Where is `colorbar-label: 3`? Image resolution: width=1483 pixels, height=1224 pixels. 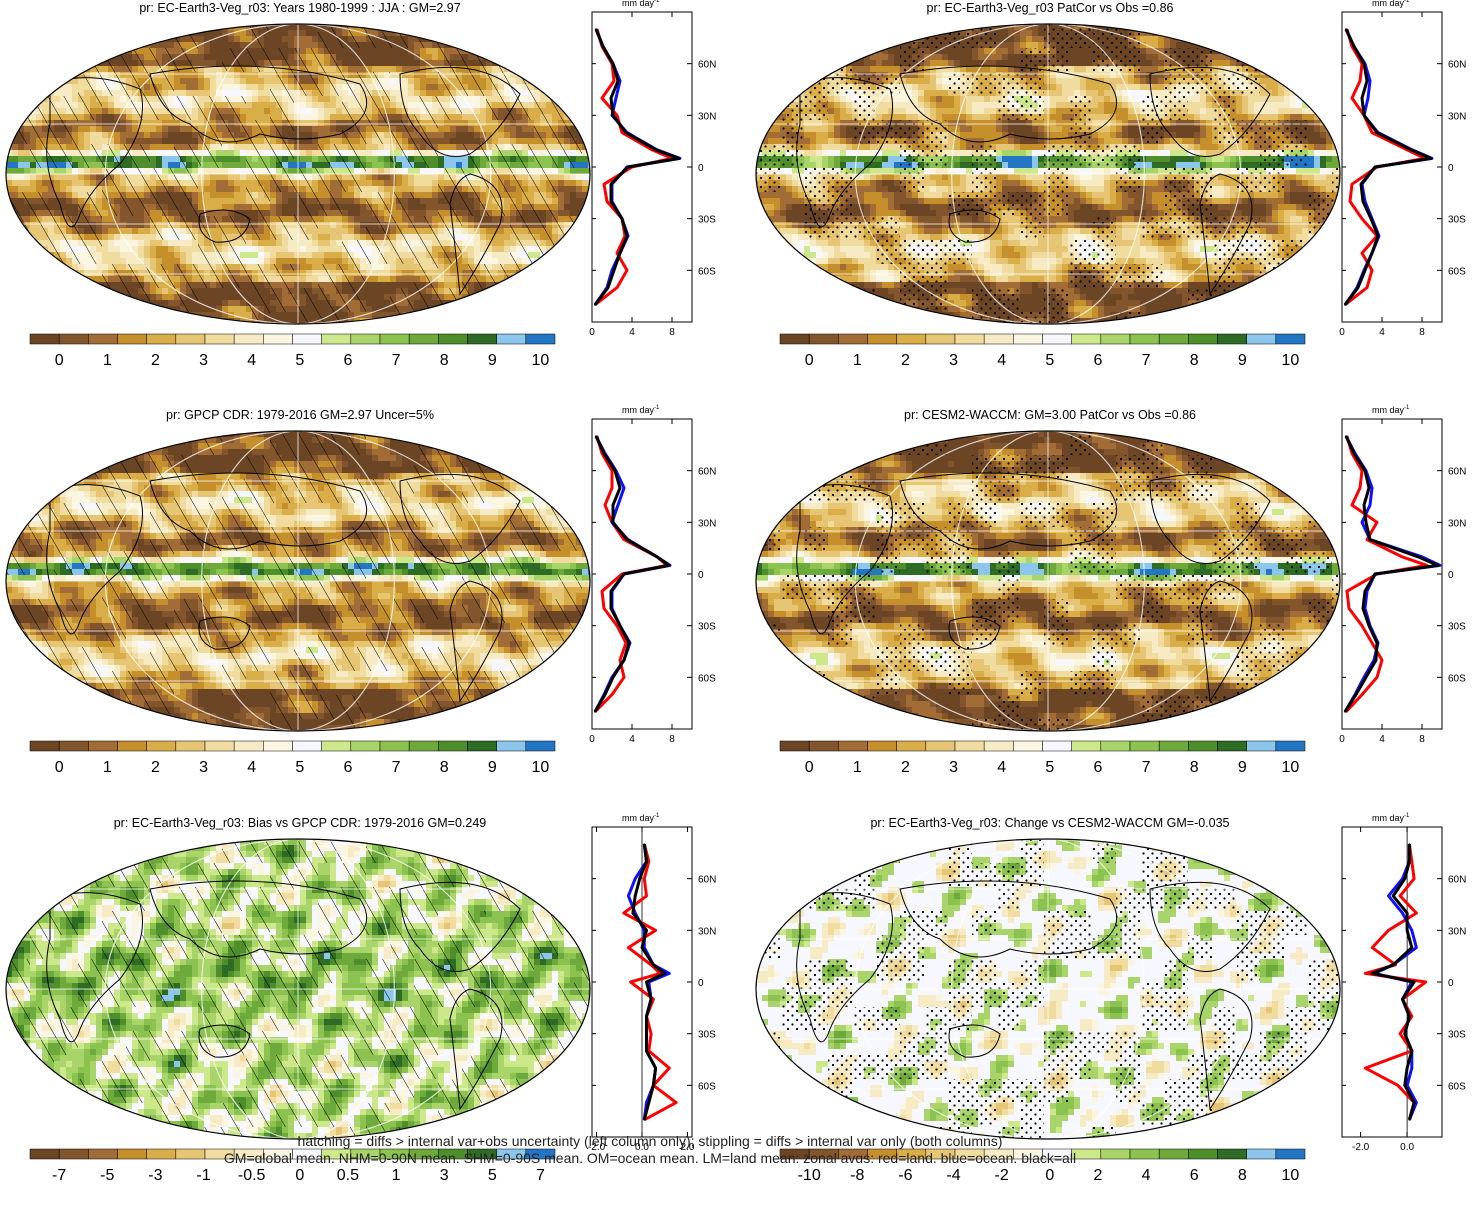
colorbar-label: 3 is located at coordinates (953, 767).